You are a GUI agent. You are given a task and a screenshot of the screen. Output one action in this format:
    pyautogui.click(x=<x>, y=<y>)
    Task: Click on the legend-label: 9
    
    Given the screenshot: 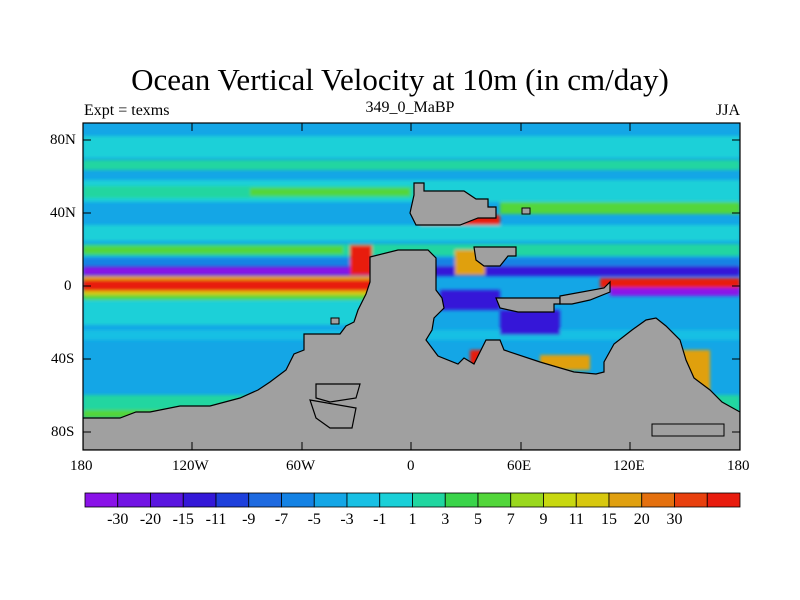 What is the action you would take?
    pyautogui.click(x=543, y=519)
    